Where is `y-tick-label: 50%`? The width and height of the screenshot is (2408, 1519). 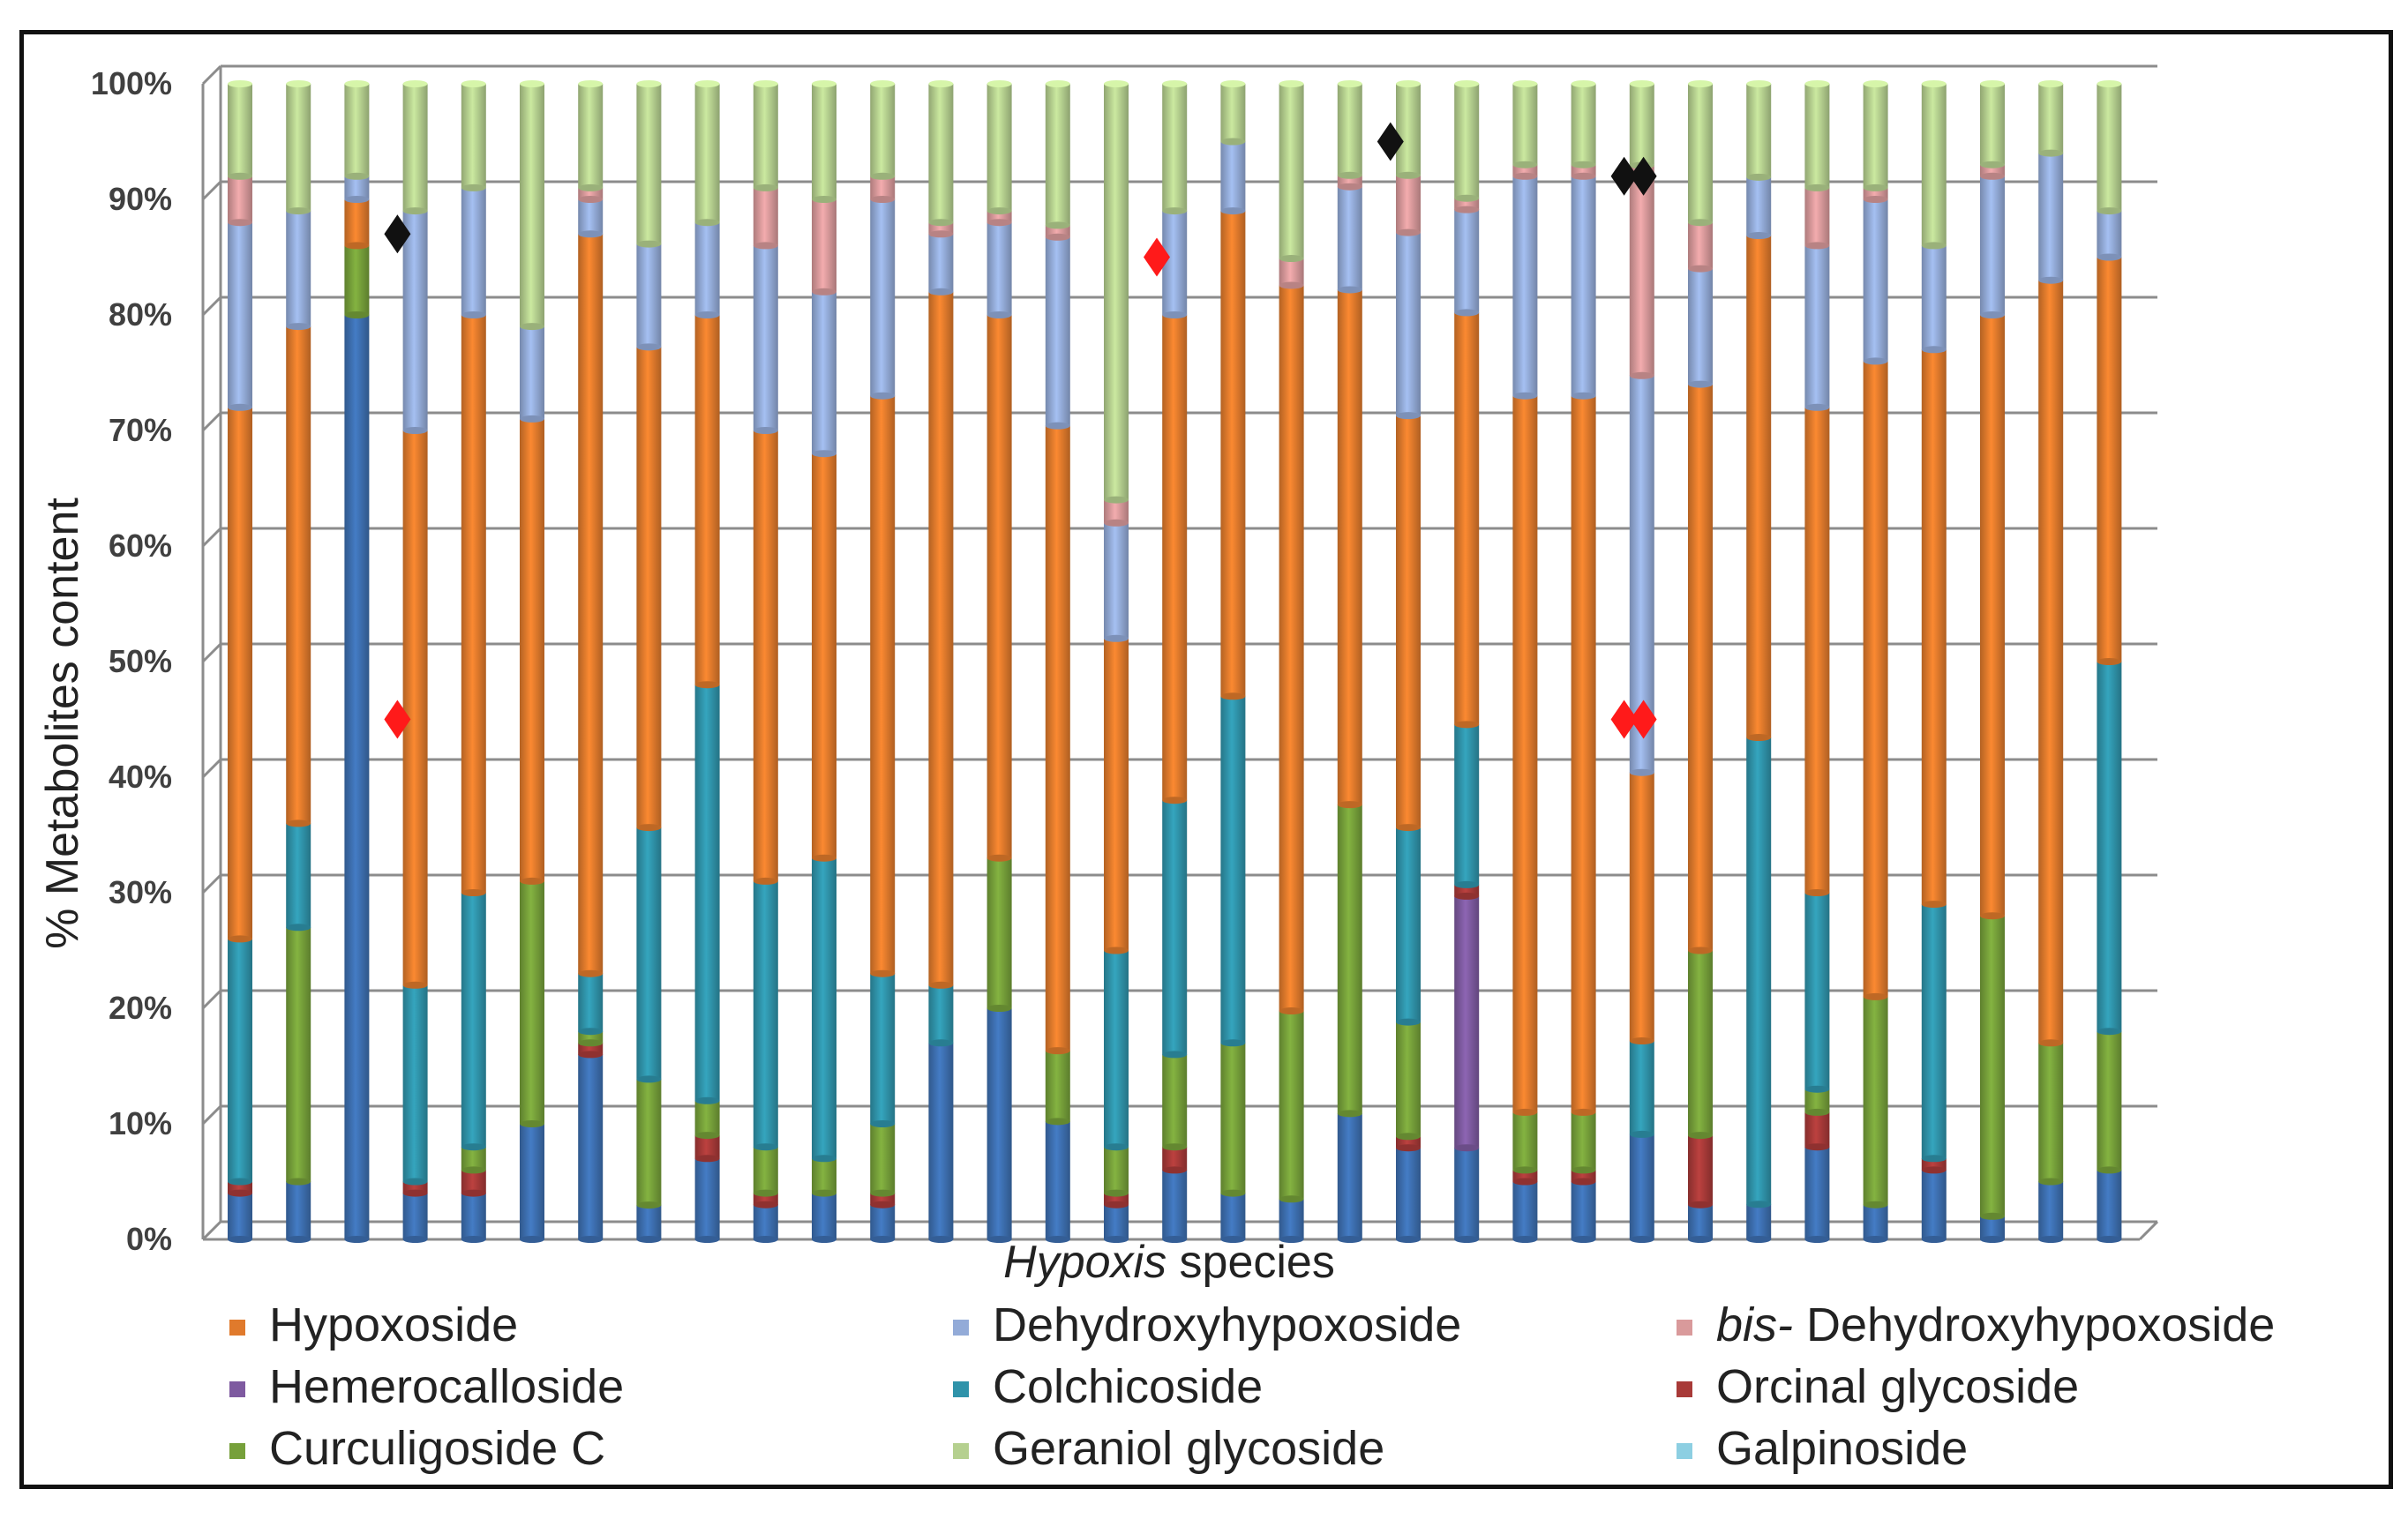
y-tick-label: 50% is located at coordinates (141, 661).